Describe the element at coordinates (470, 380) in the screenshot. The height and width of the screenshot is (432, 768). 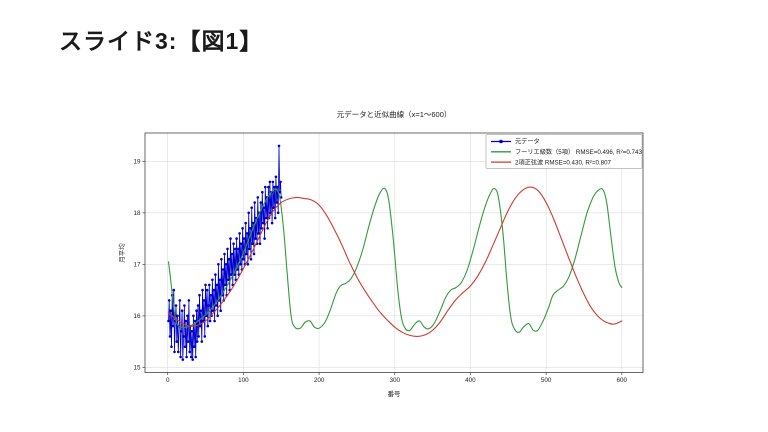
I see `x-tick-label: 400` at that location.